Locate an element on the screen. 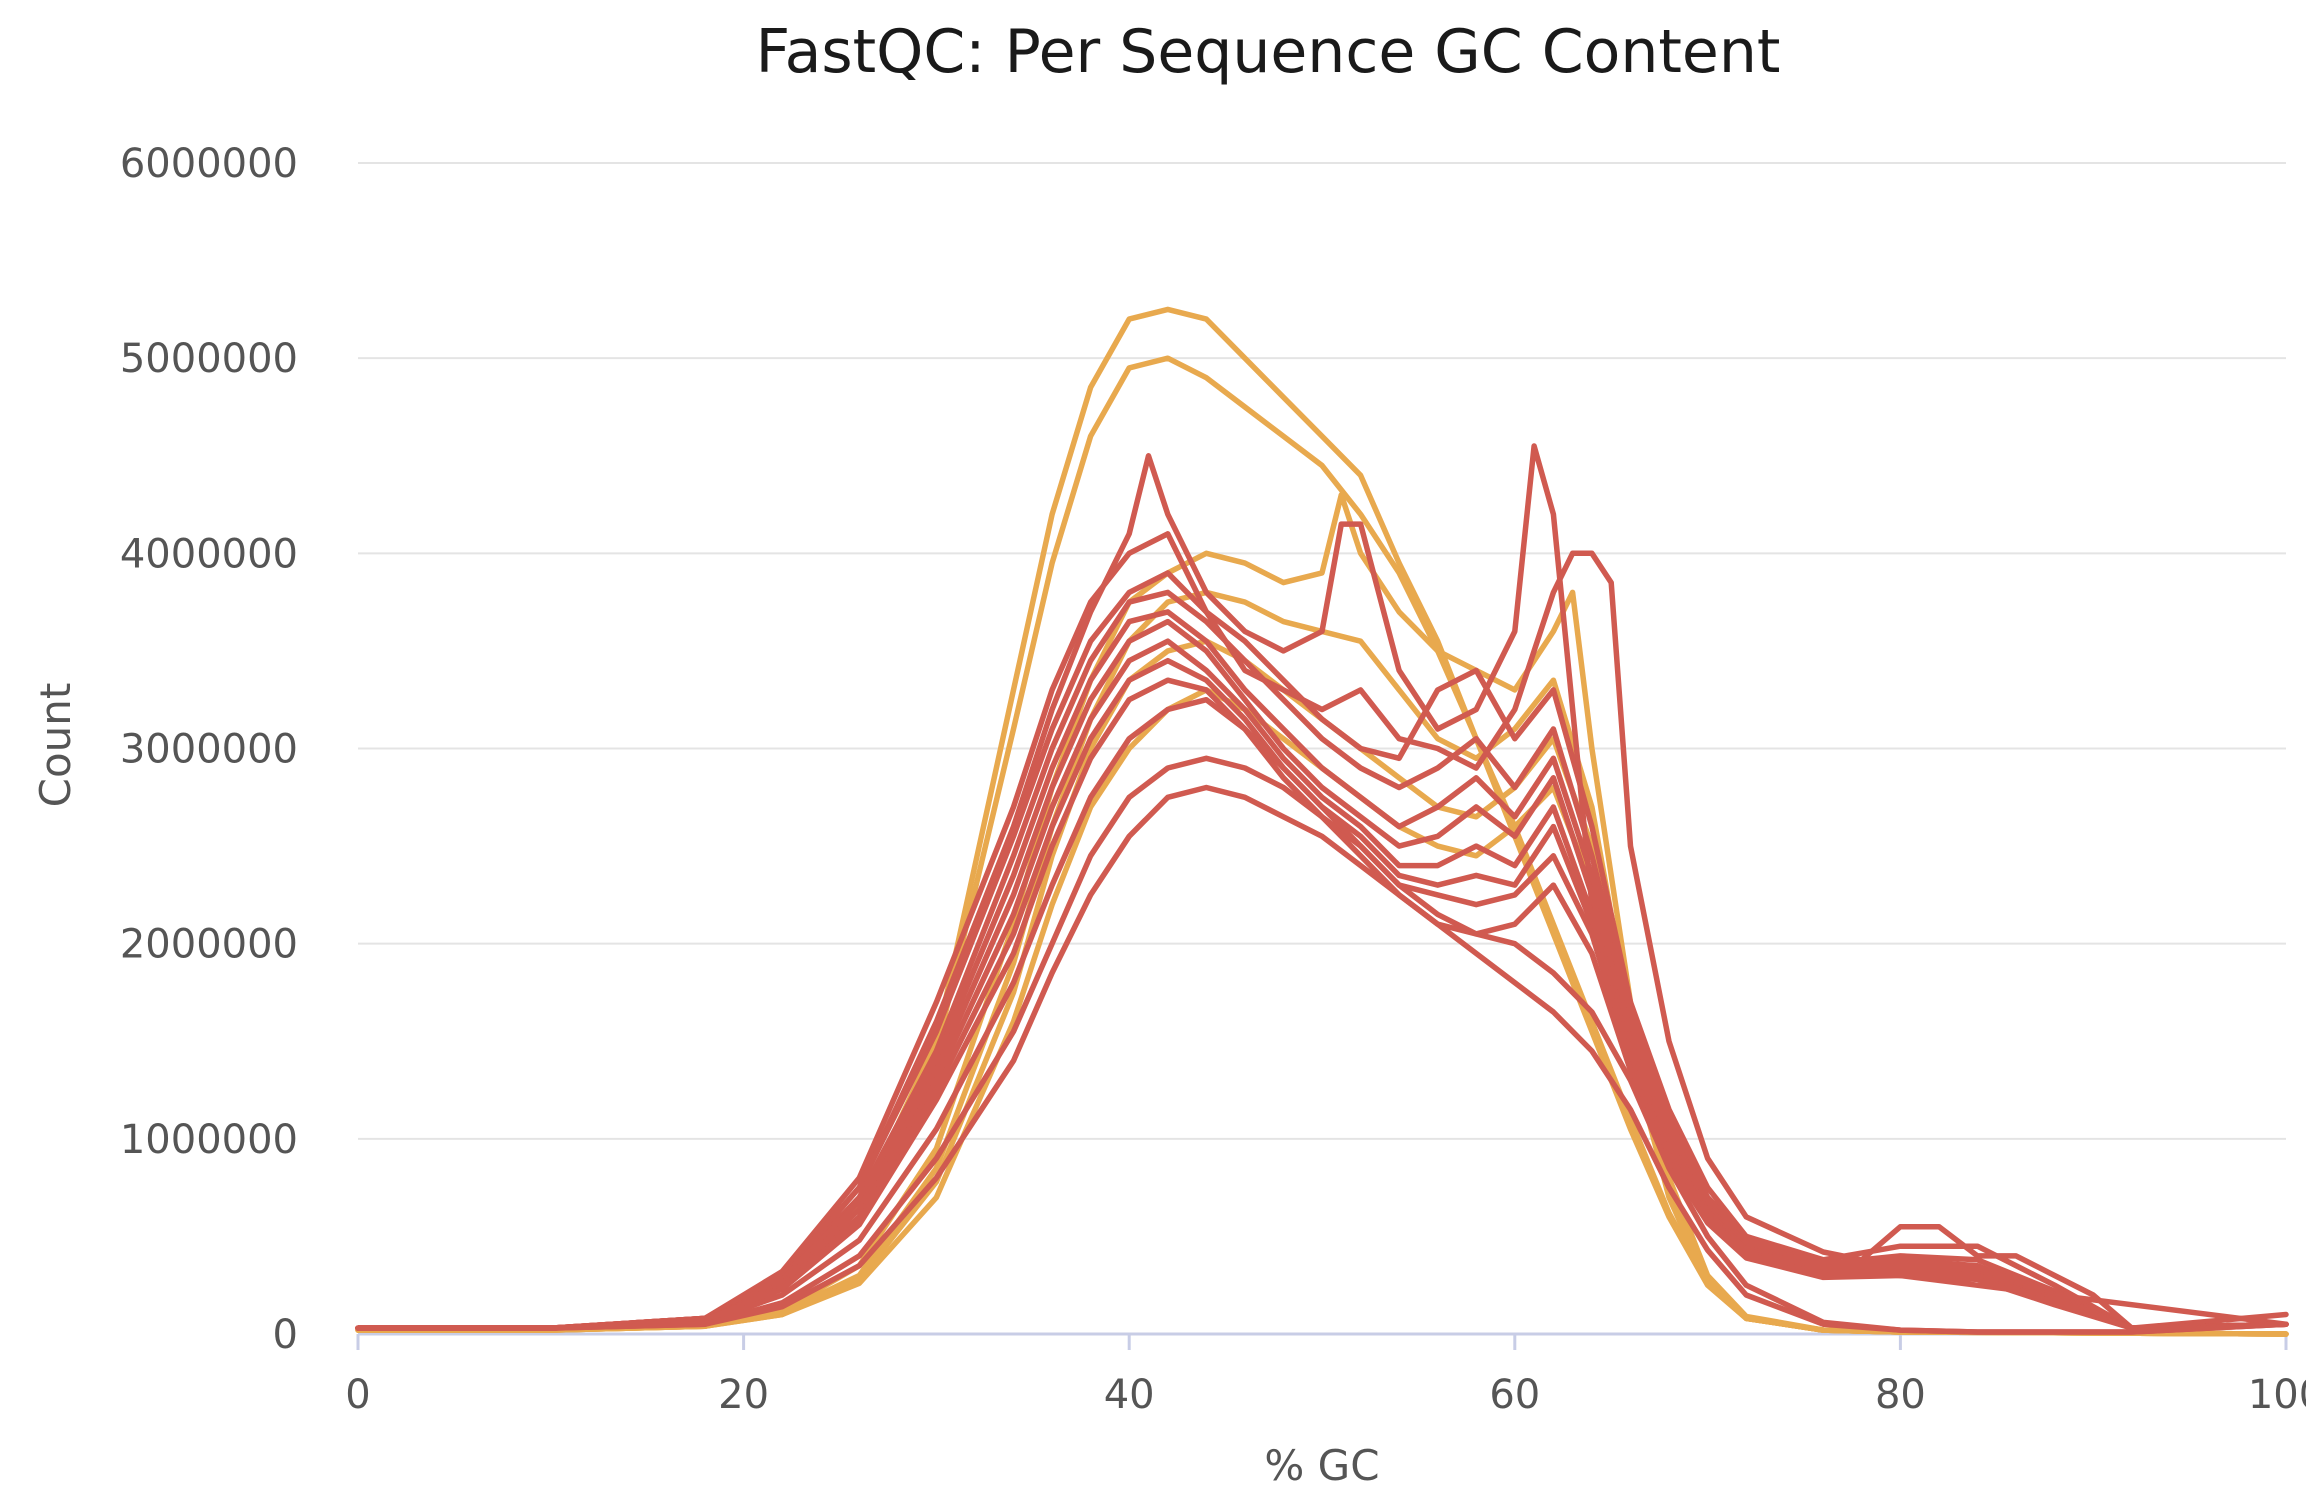 The height and width of the screenshot is (1494, 2306). y-tick-label: 3000000 is located at coordinates (209, 750).